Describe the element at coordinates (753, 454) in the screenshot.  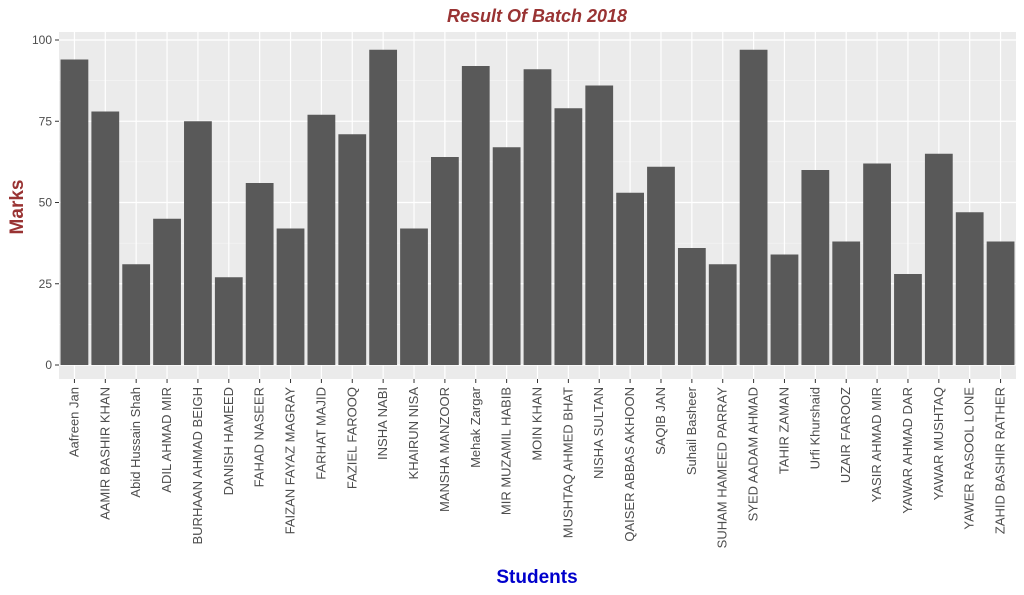
I see `x-tick-label: SYED AADAM AHMAD` at that location.